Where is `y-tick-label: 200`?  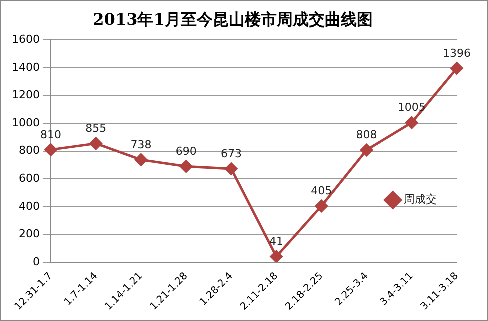
y-tick-label: 200 is located at coordinates (29, 234).